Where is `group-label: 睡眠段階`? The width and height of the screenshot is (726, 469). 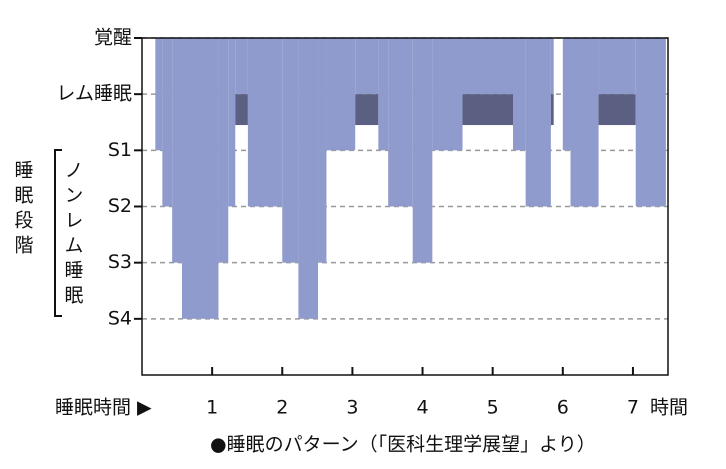 group-label: 睡眠段階 is located at coordinates (23, 210).